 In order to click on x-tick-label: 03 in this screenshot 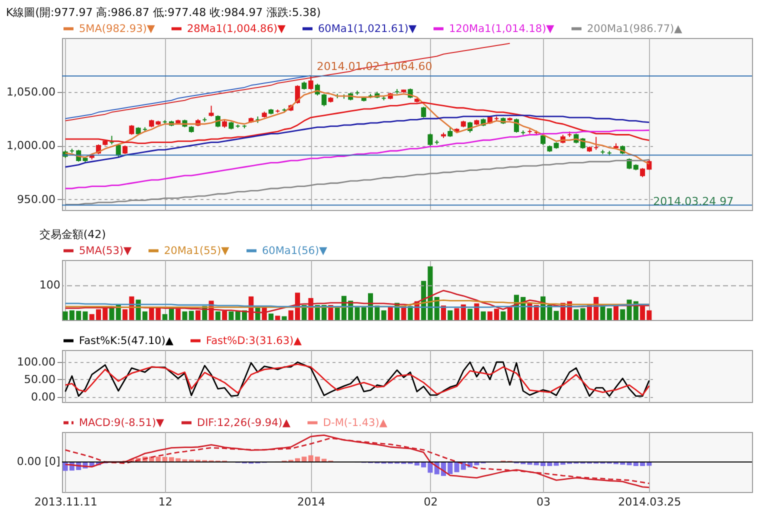, I will do `click(543, 502)`.